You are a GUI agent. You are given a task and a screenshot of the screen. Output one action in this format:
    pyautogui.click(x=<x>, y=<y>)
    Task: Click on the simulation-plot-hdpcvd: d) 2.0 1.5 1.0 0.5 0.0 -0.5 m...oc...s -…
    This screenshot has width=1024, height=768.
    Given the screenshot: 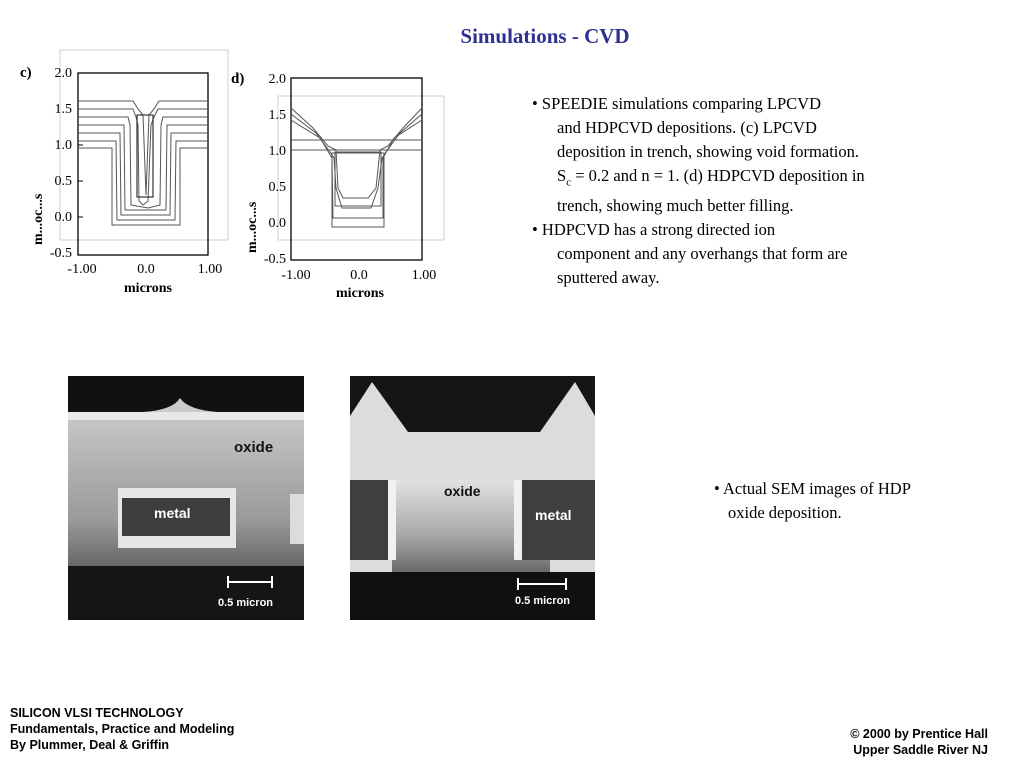 What is the action you would take?
    pyautogui.click(x=338, y=183)
    